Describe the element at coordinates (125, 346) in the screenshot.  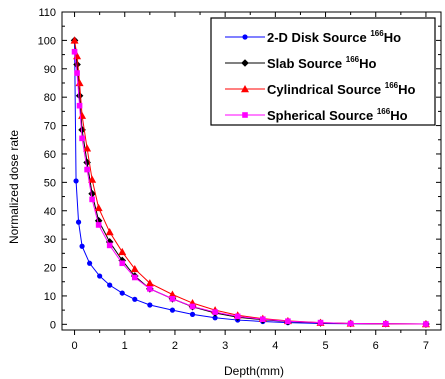
I see `x-tick-label: 1` at that location.